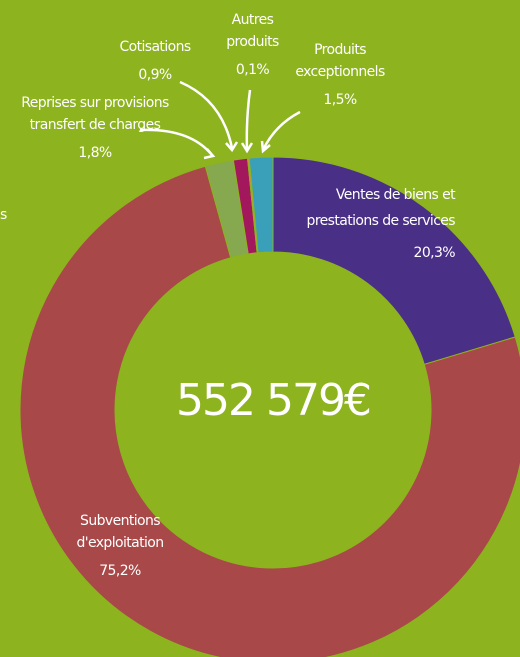 This screenshot has height=657, width=520. What do you see at coordinates (3, 215) in the screenshot?
I see `label-fragment: s` at bounding box center [3, 215].